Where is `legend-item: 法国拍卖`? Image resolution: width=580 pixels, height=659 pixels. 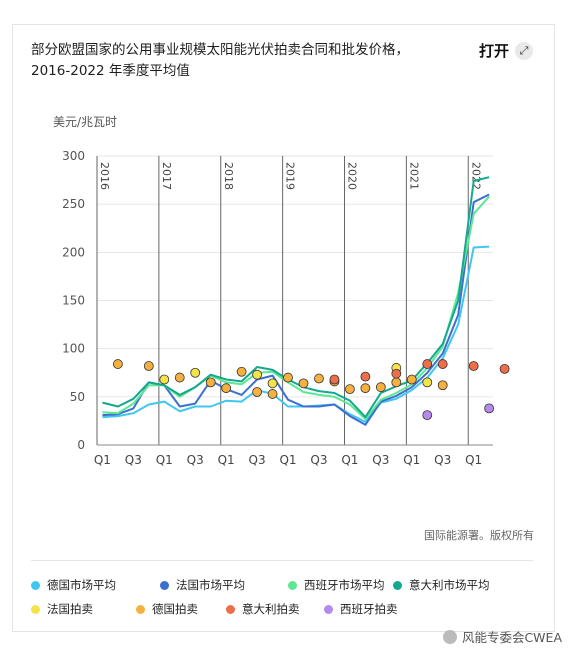 legend-item: 法国拍卖 is located at coordinates (83, 609).